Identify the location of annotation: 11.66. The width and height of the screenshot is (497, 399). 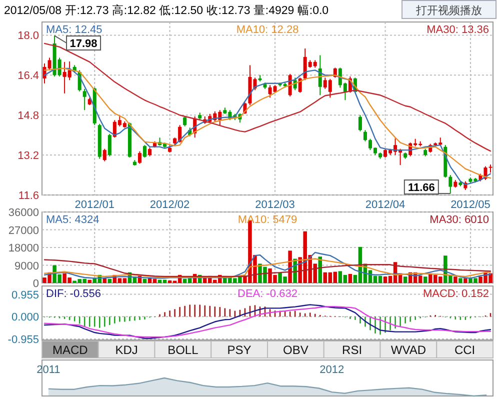
(421, 188).